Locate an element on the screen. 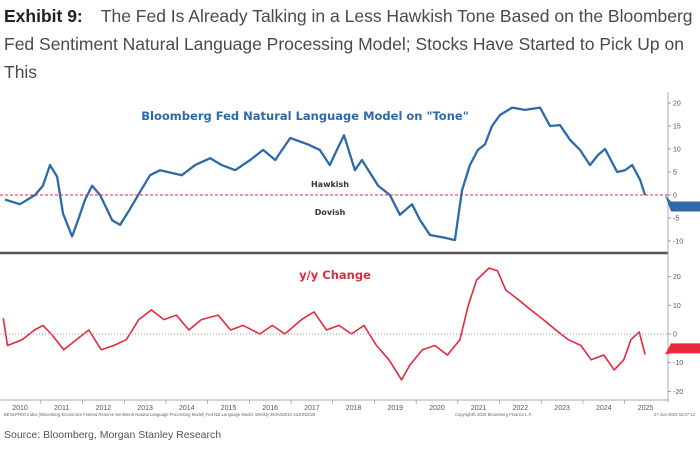 The image size is (700, 454). y-tick-label-0: -10 is located at coordinates (678, 242).